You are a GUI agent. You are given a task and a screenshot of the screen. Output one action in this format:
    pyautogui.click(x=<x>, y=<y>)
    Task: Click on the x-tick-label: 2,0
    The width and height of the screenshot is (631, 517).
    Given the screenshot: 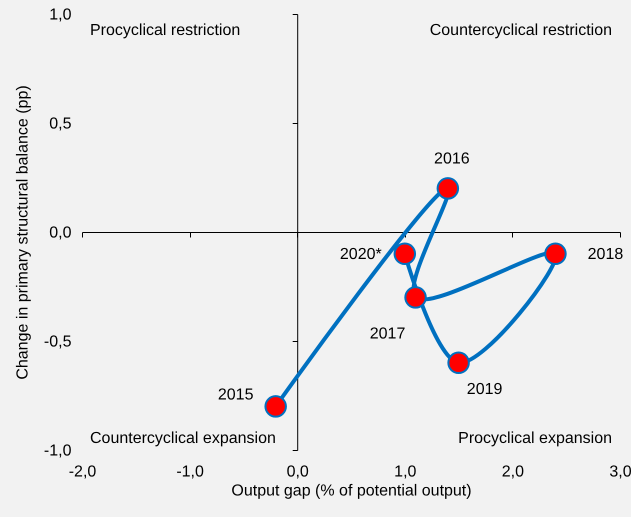 What is the action you would take?
    pyautogui.click(x=513, y=472)
    